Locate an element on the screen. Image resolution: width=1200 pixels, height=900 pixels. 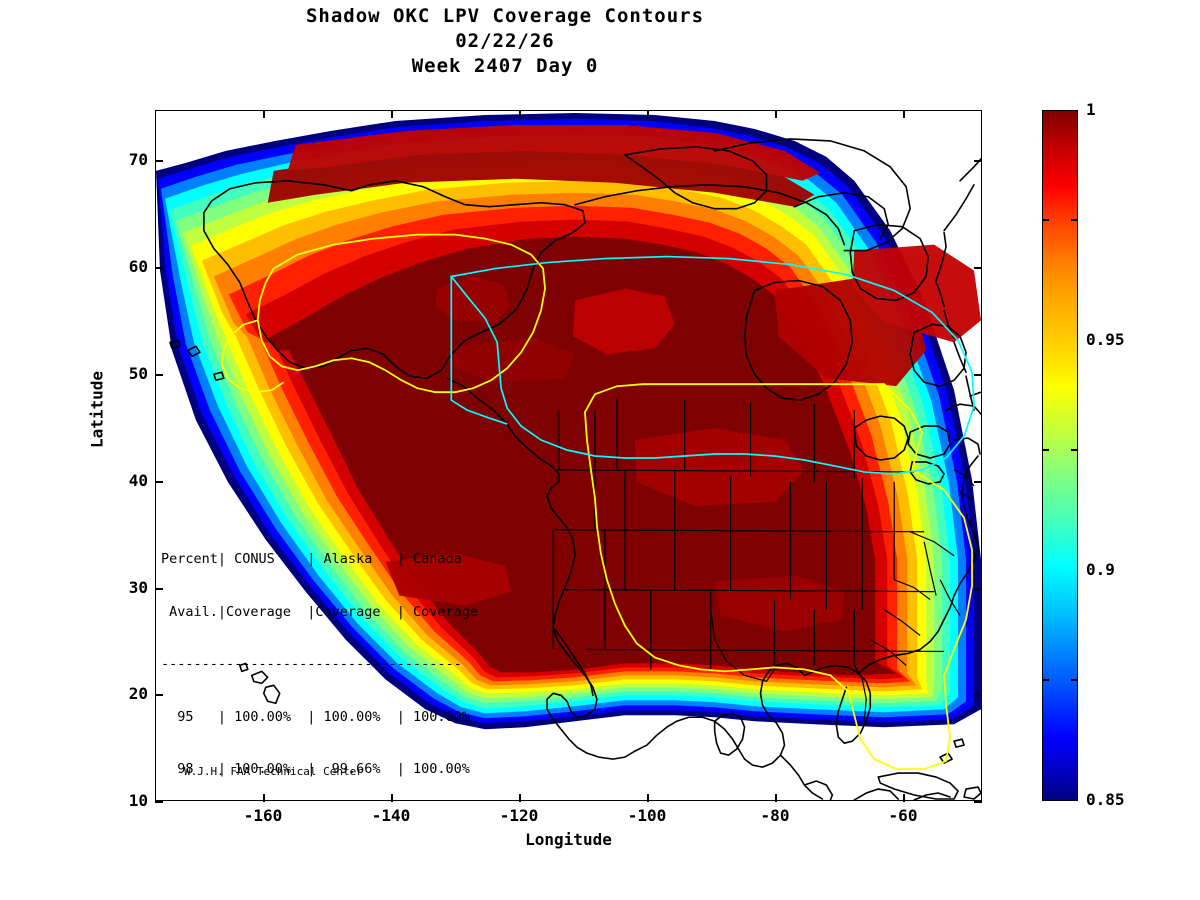
colorbar-tick-label: 0.9 is located at coordinates (1100, 569).